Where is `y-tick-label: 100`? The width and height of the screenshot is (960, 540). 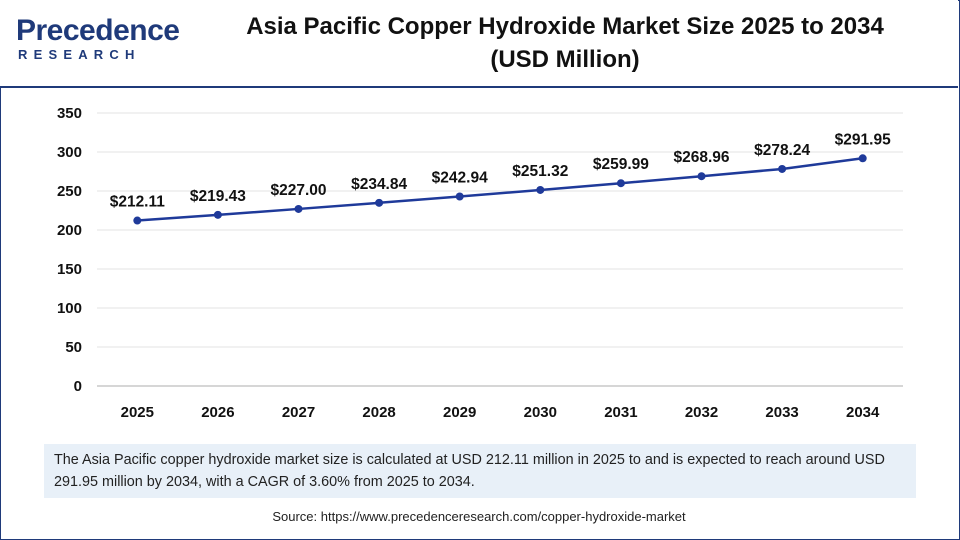
y-tick-label: 100 is located at coordinates (69, 308).